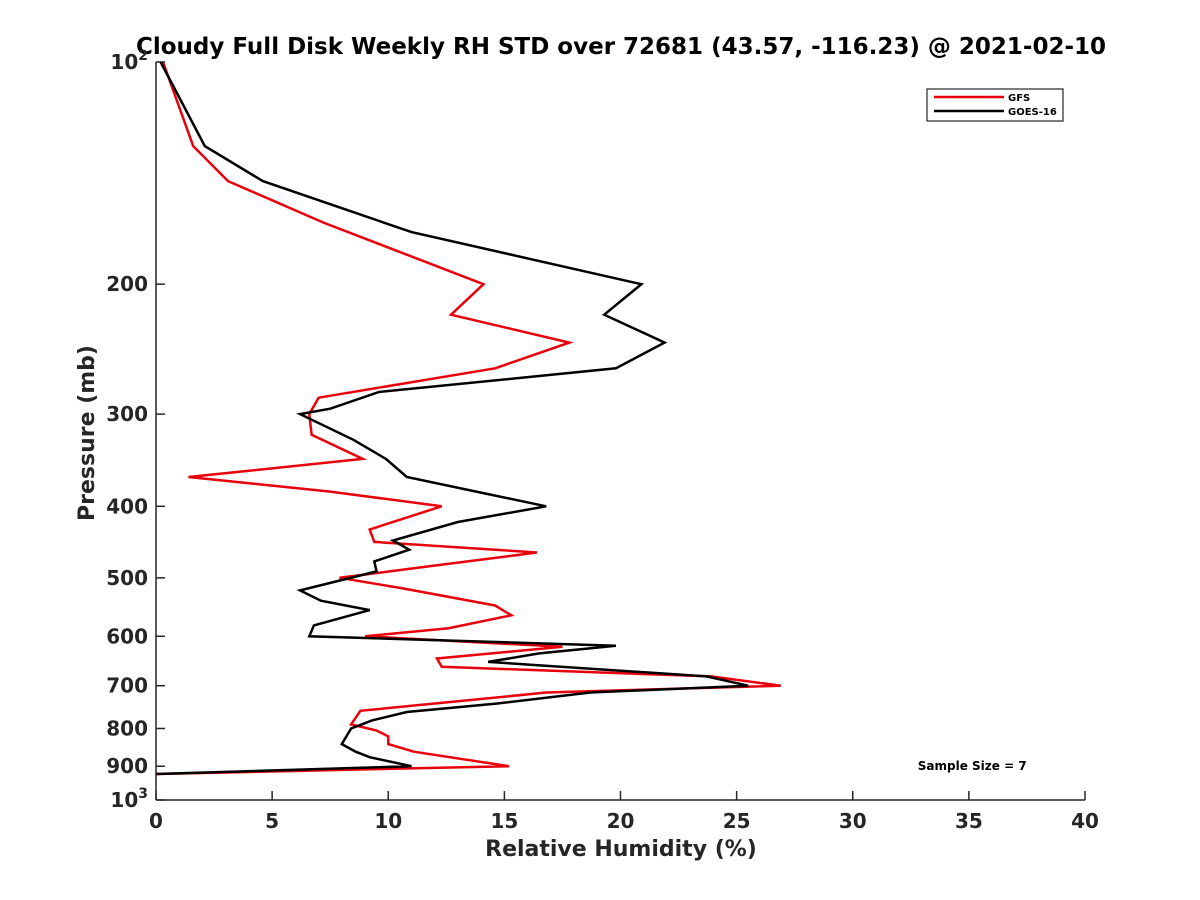  Describe the element at coordinates (127, 766) in the screenshot. I see `y-tick-label: 900` at that location.